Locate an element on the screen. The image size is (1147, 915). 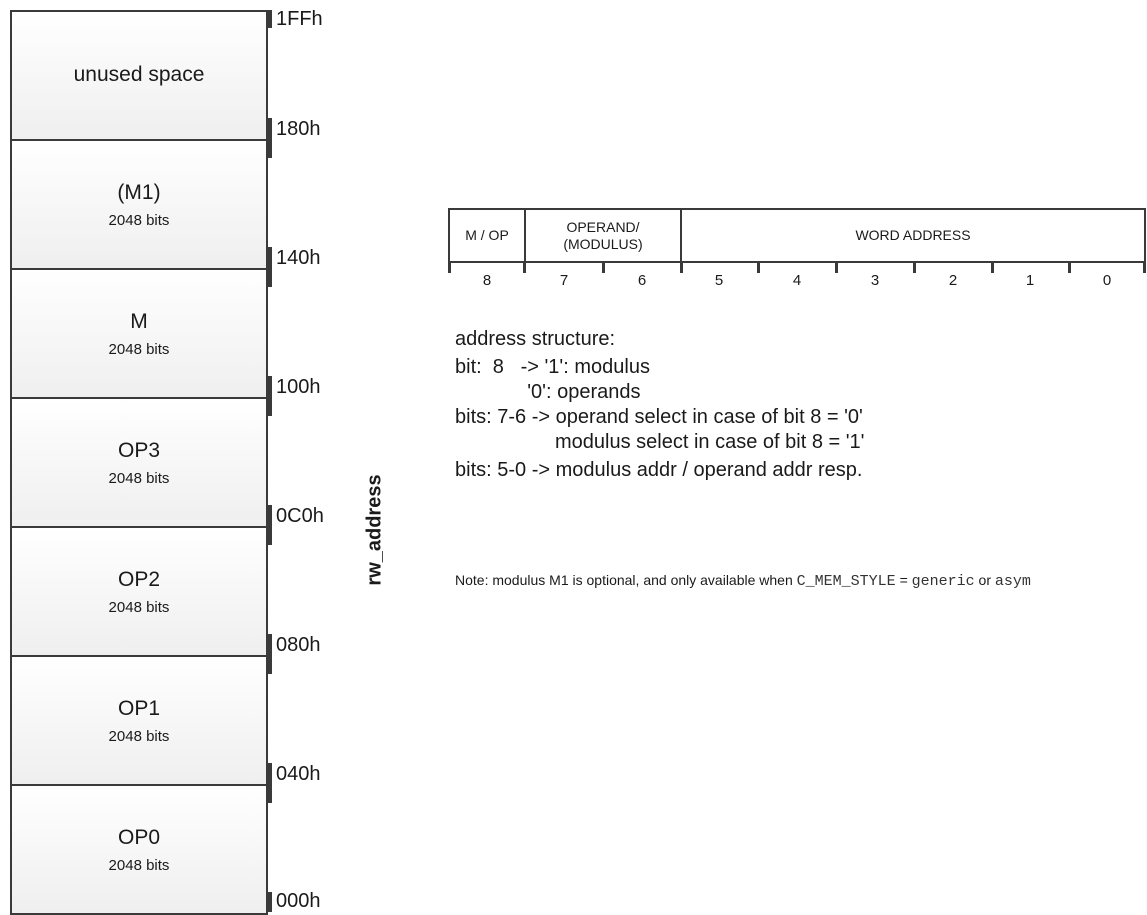
register-field-operand: OPERAND/ (MODULUS) is located at coordinates (603, 235).